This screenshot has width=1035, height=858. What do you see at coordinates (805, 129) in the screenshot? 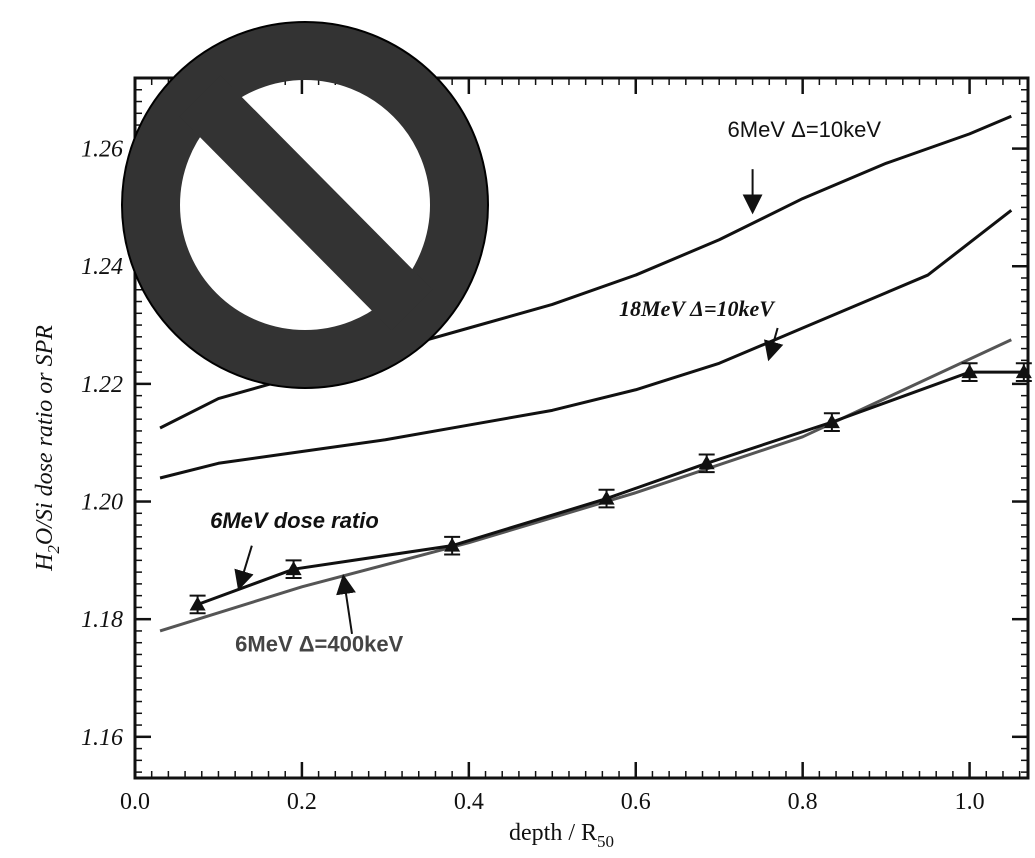
I see `annotation-label: 6MeV Δ=10keV` at bounding box center [805, 129].